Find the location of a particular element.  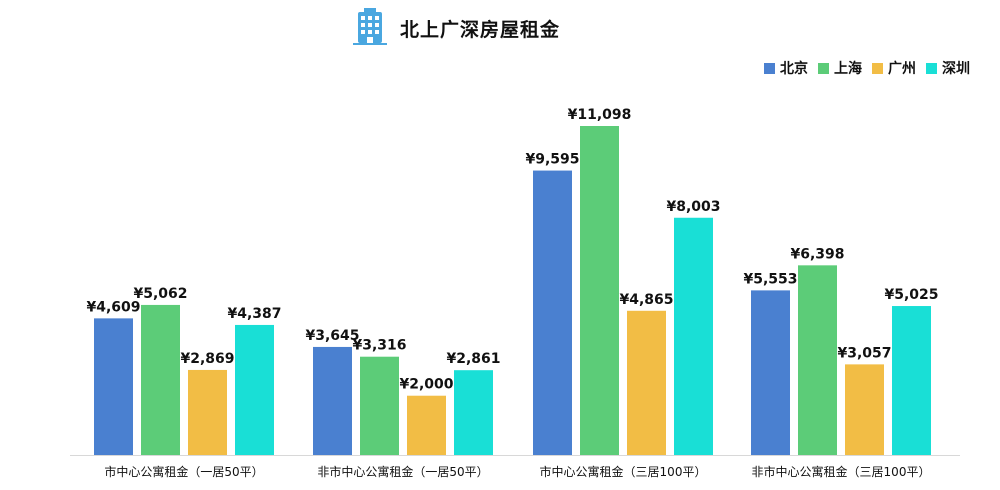

data-label: ¥8,003 is located at coordinates (693, 207).